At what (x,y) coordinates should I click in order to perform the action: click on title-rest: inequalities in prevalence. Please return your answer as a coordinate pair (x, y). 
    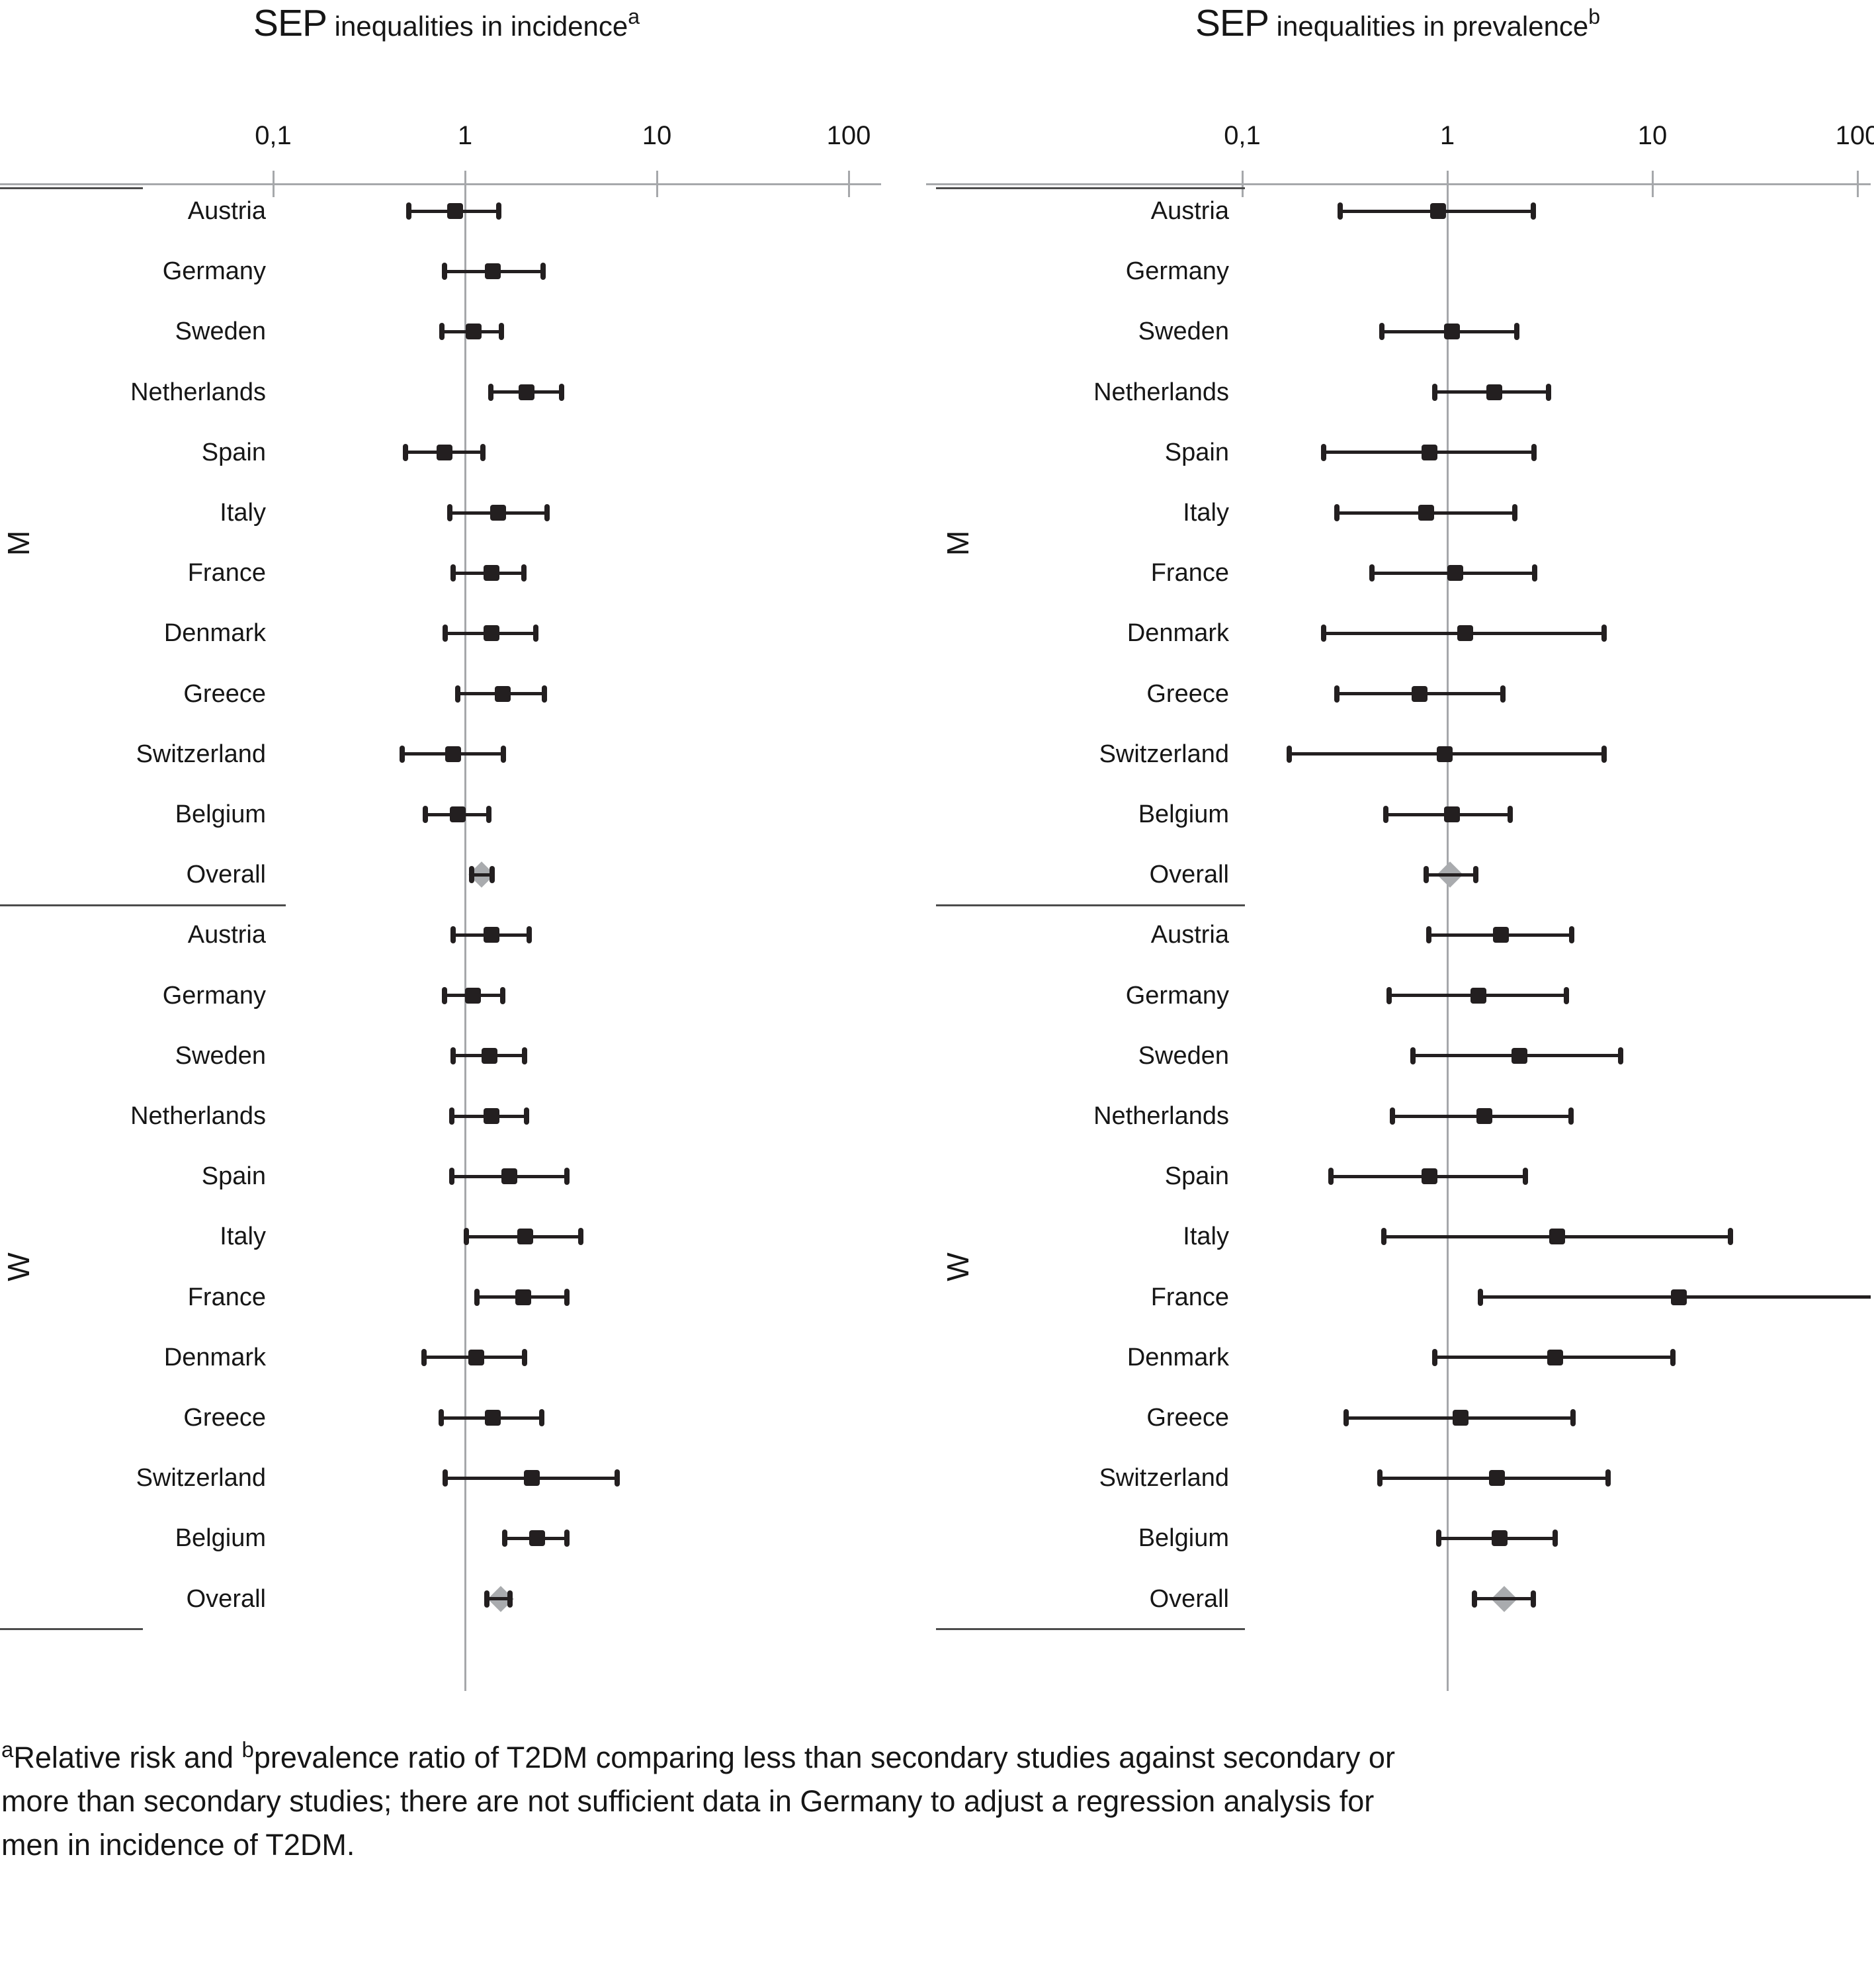
    Looking at the image, I should click on (1429, 26).